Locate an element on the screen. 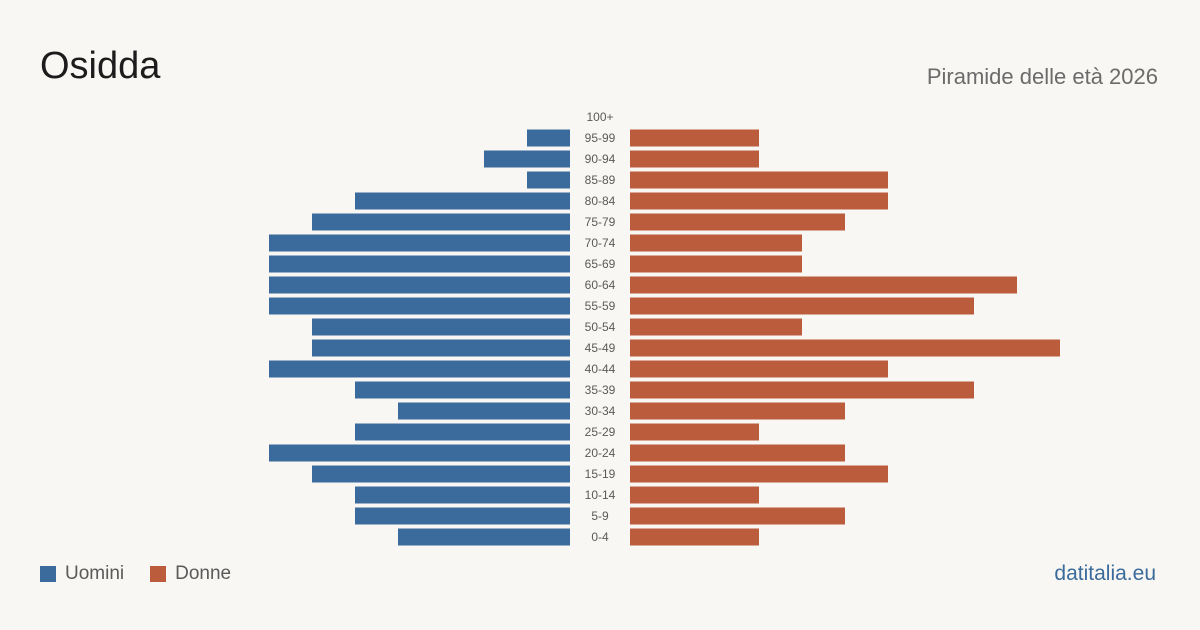 The width and height of the screenshot is (1200, 630). age-tick-label: 65-69 is located at coordinates (600, 264).